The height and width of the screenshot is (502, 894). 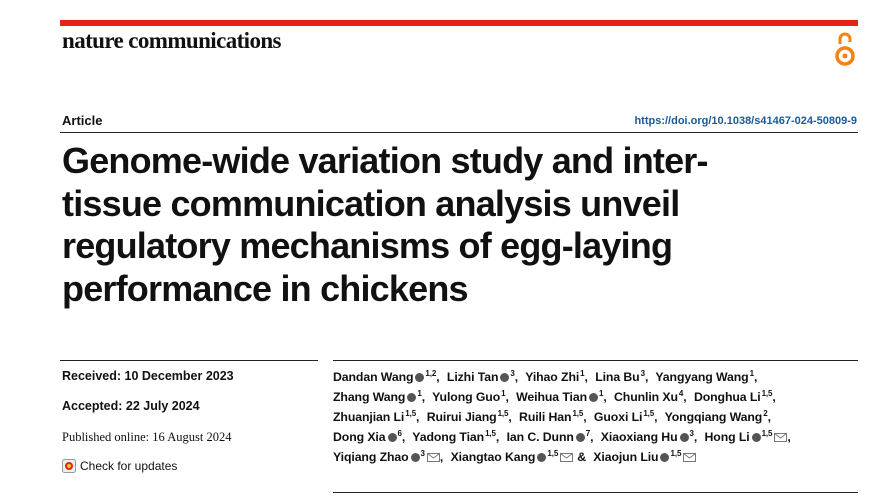 I want to click on author-name: Ruirui Jiang, so click(x=461, y=417).